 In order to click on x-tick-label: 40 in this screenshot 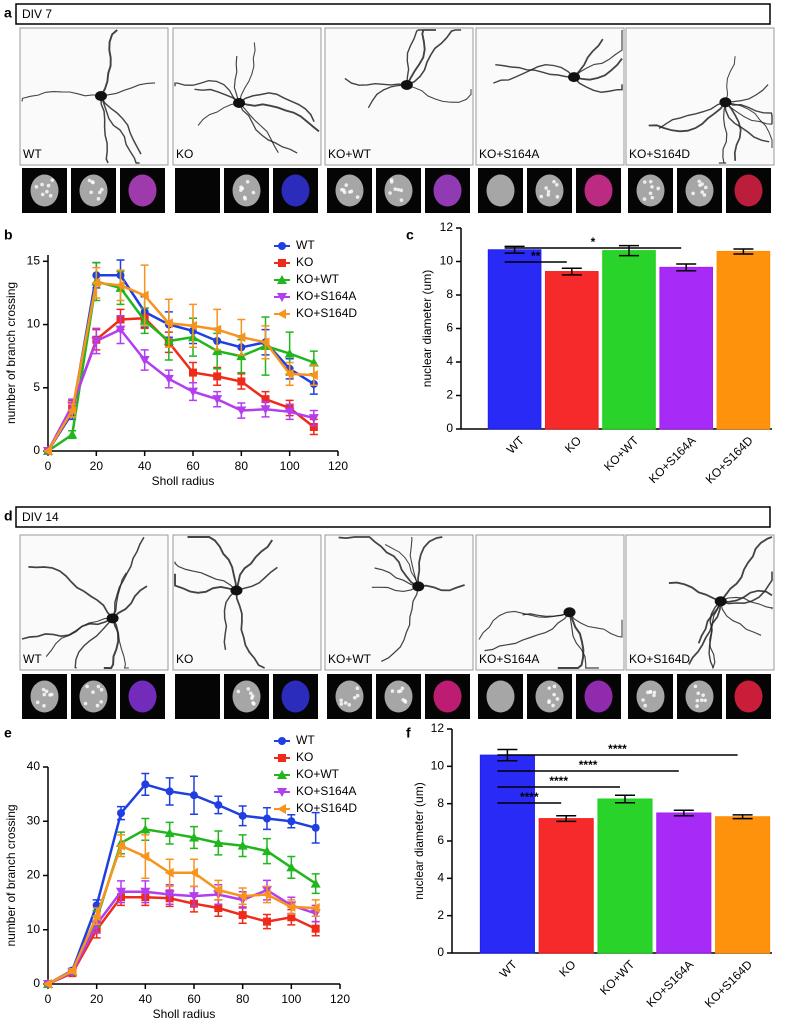, I will do `click(146, 999)`.